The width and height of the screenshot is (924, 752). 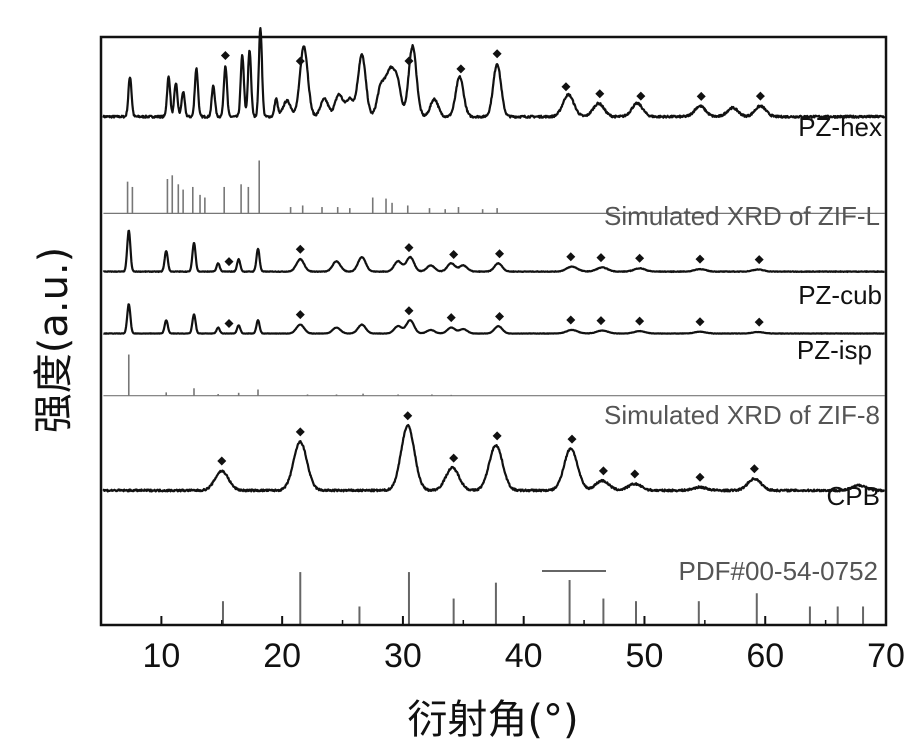 I want to click on series-simulated-xrd-of-zif-8: Simulated XRD of ZIF-8, so click(x=493, y=392).